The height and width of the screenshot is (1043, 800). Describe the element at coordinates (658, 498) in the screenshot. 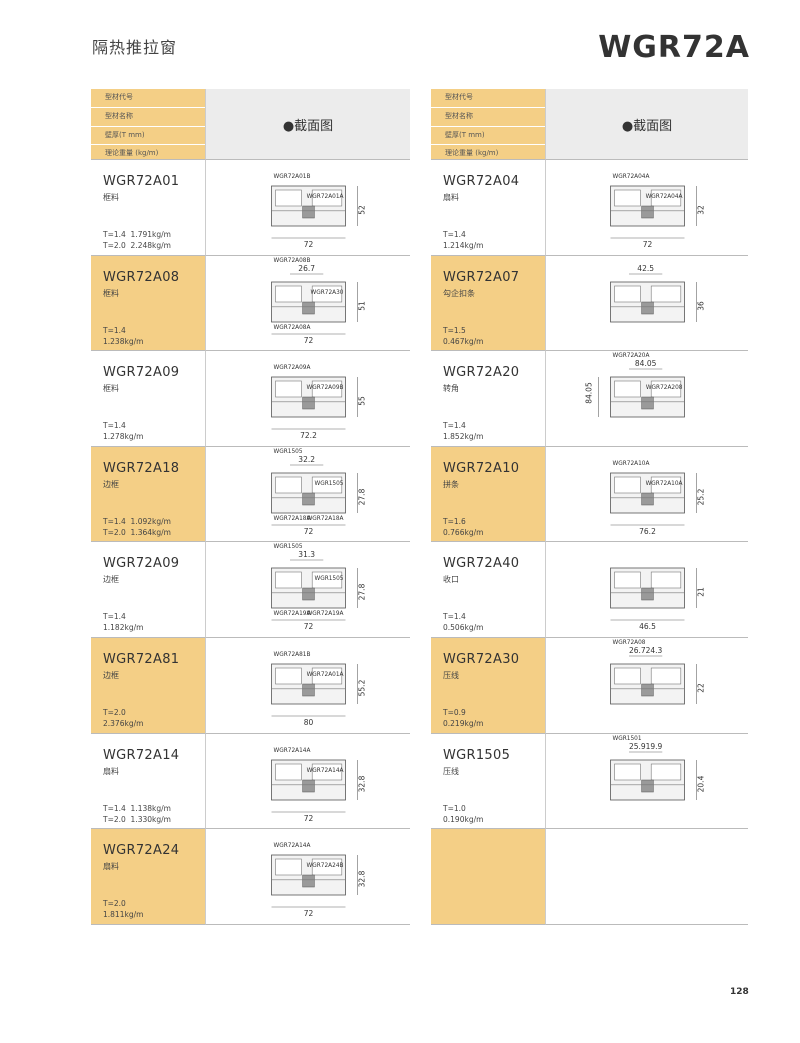

I see `profile-drawing: 76.2 25.2 WGR72A10A WGR72A10A` at that location.